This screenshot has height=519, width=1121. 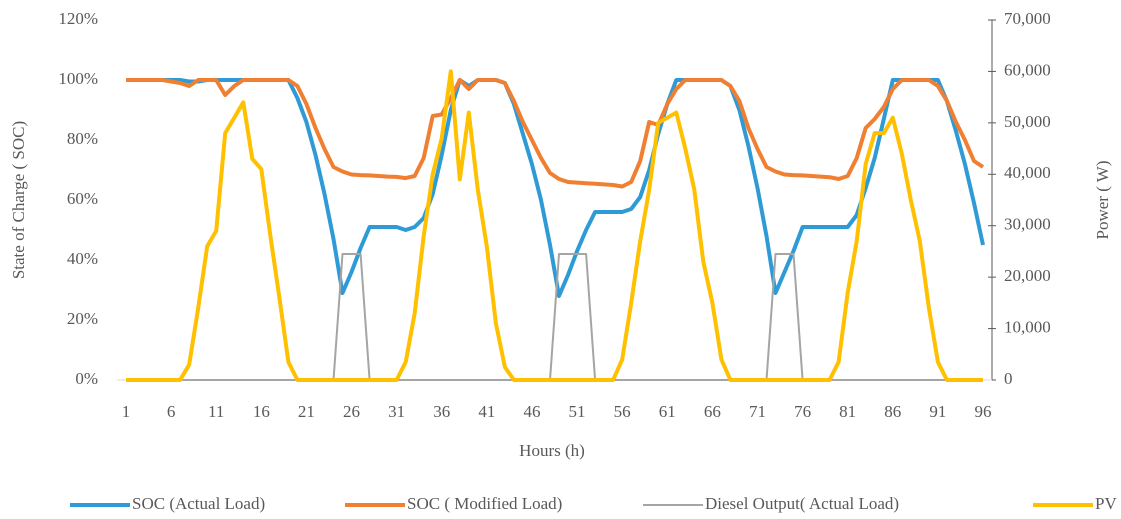 I want to click on y-tick-label: 80%, so click(x=82, y=138).